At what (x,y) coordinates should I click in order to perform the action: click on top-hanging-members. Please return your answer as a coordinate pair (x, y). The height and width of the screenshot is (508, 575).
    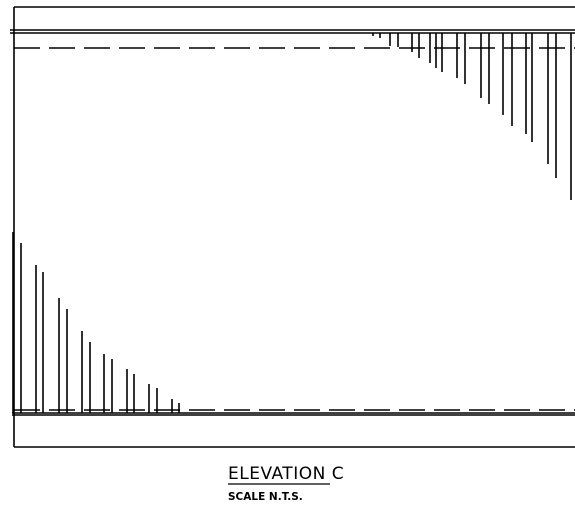
    Looking at the image, I should click on (472, 116).